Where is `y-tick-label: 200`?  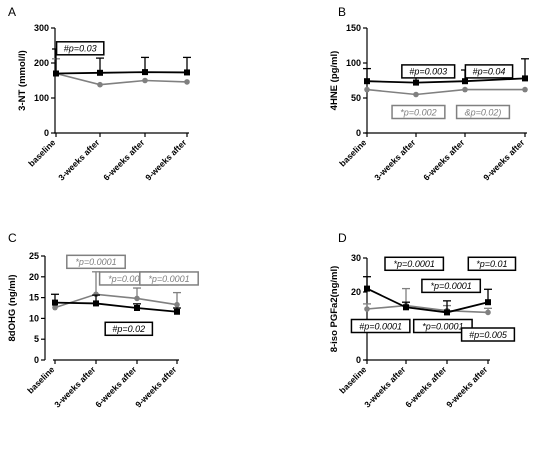 y-tick-label: 200 is located at coordinates (41, 63).